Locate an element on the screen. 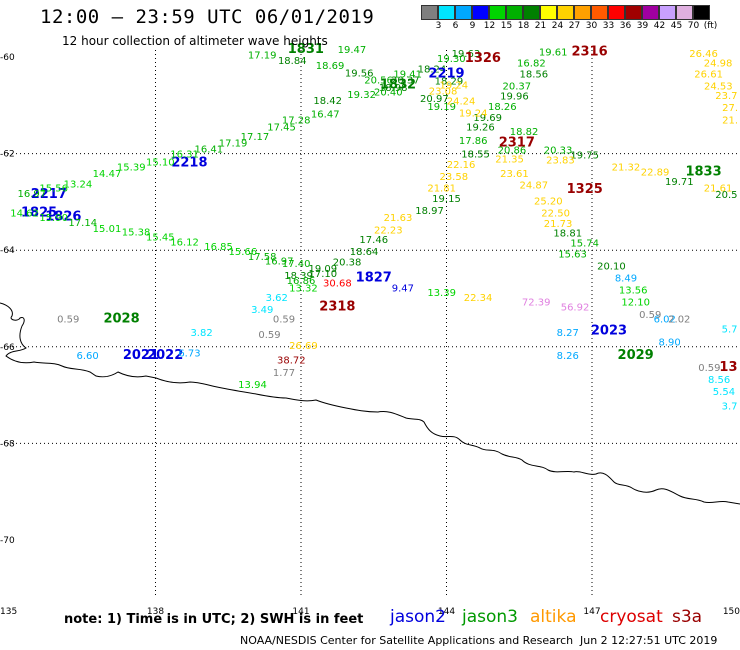 Image resolution: width=740 pixels, height=650 pixels. swh-label: 15.38 is located at coordinates (136, 233).